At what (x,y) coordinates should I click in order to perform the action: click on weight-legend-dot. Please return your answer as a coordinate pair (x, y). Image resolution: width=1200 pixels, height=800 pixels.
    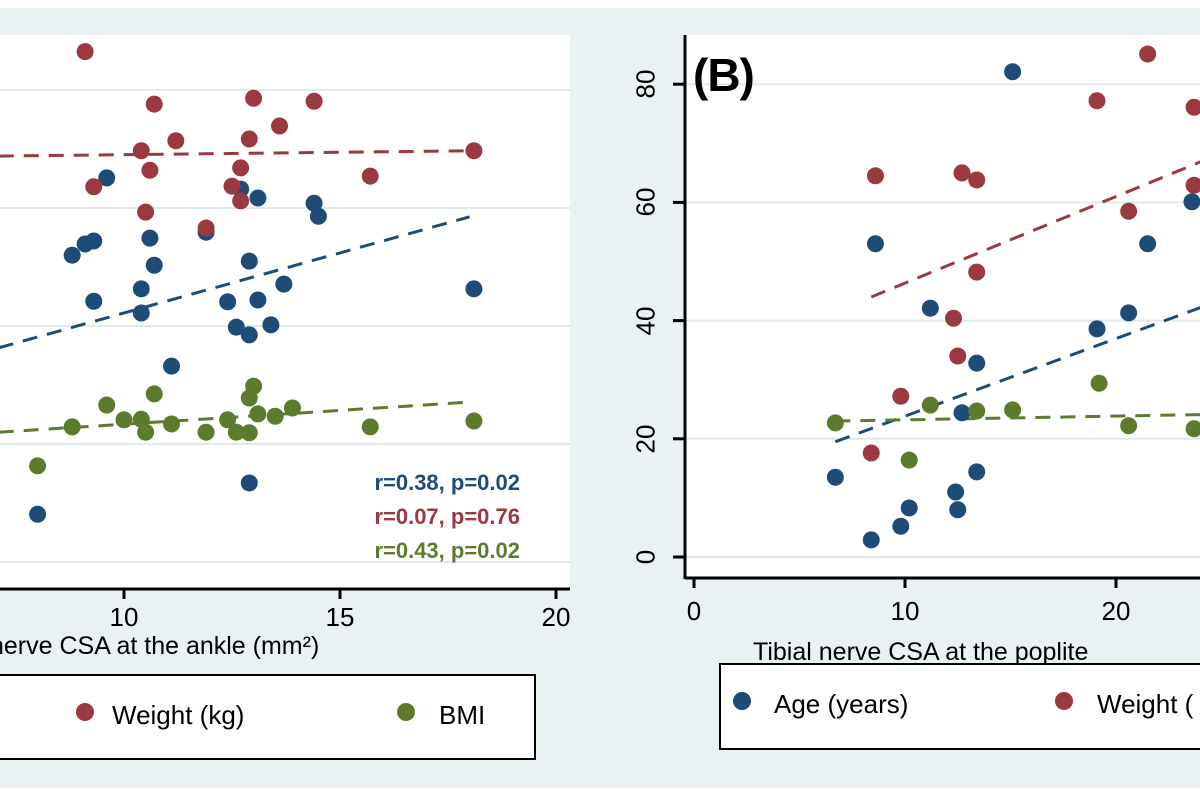
    Looking at the image, I should click on (85, 712).